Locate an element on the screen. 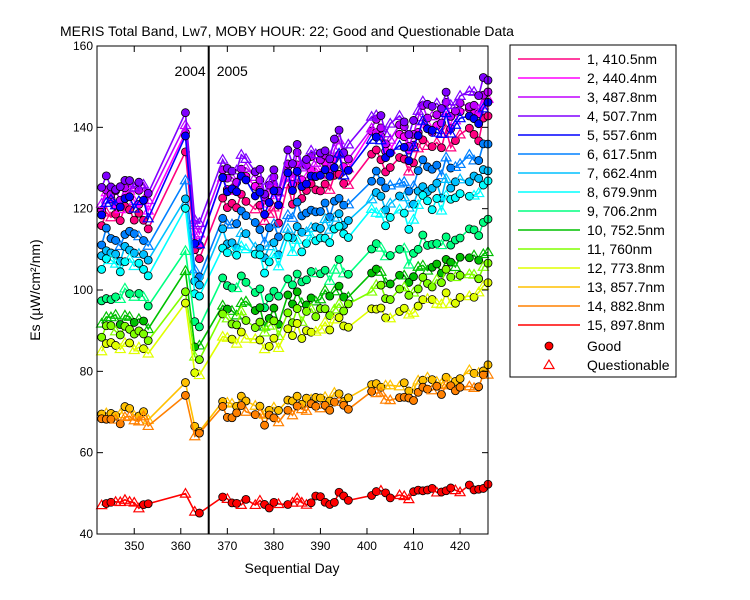 The image size is (750, 600). legend-entry: 3, 487.8nm is located at coordinates (622, 97).